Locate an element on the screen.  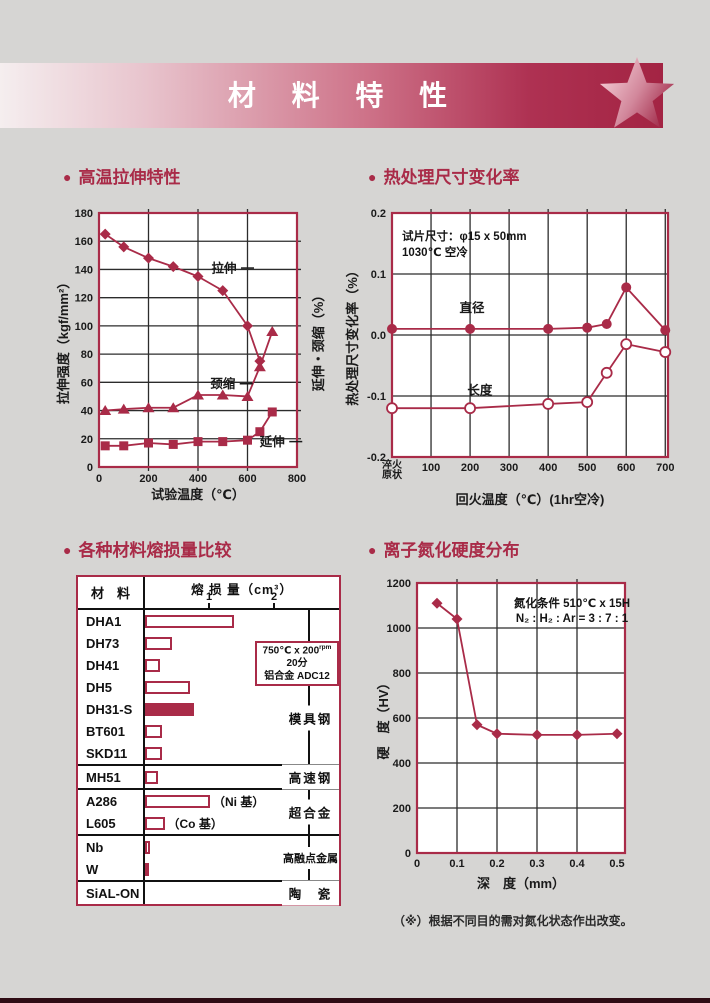
table-row: SiAL-ON is located at coordinates (208, 893).